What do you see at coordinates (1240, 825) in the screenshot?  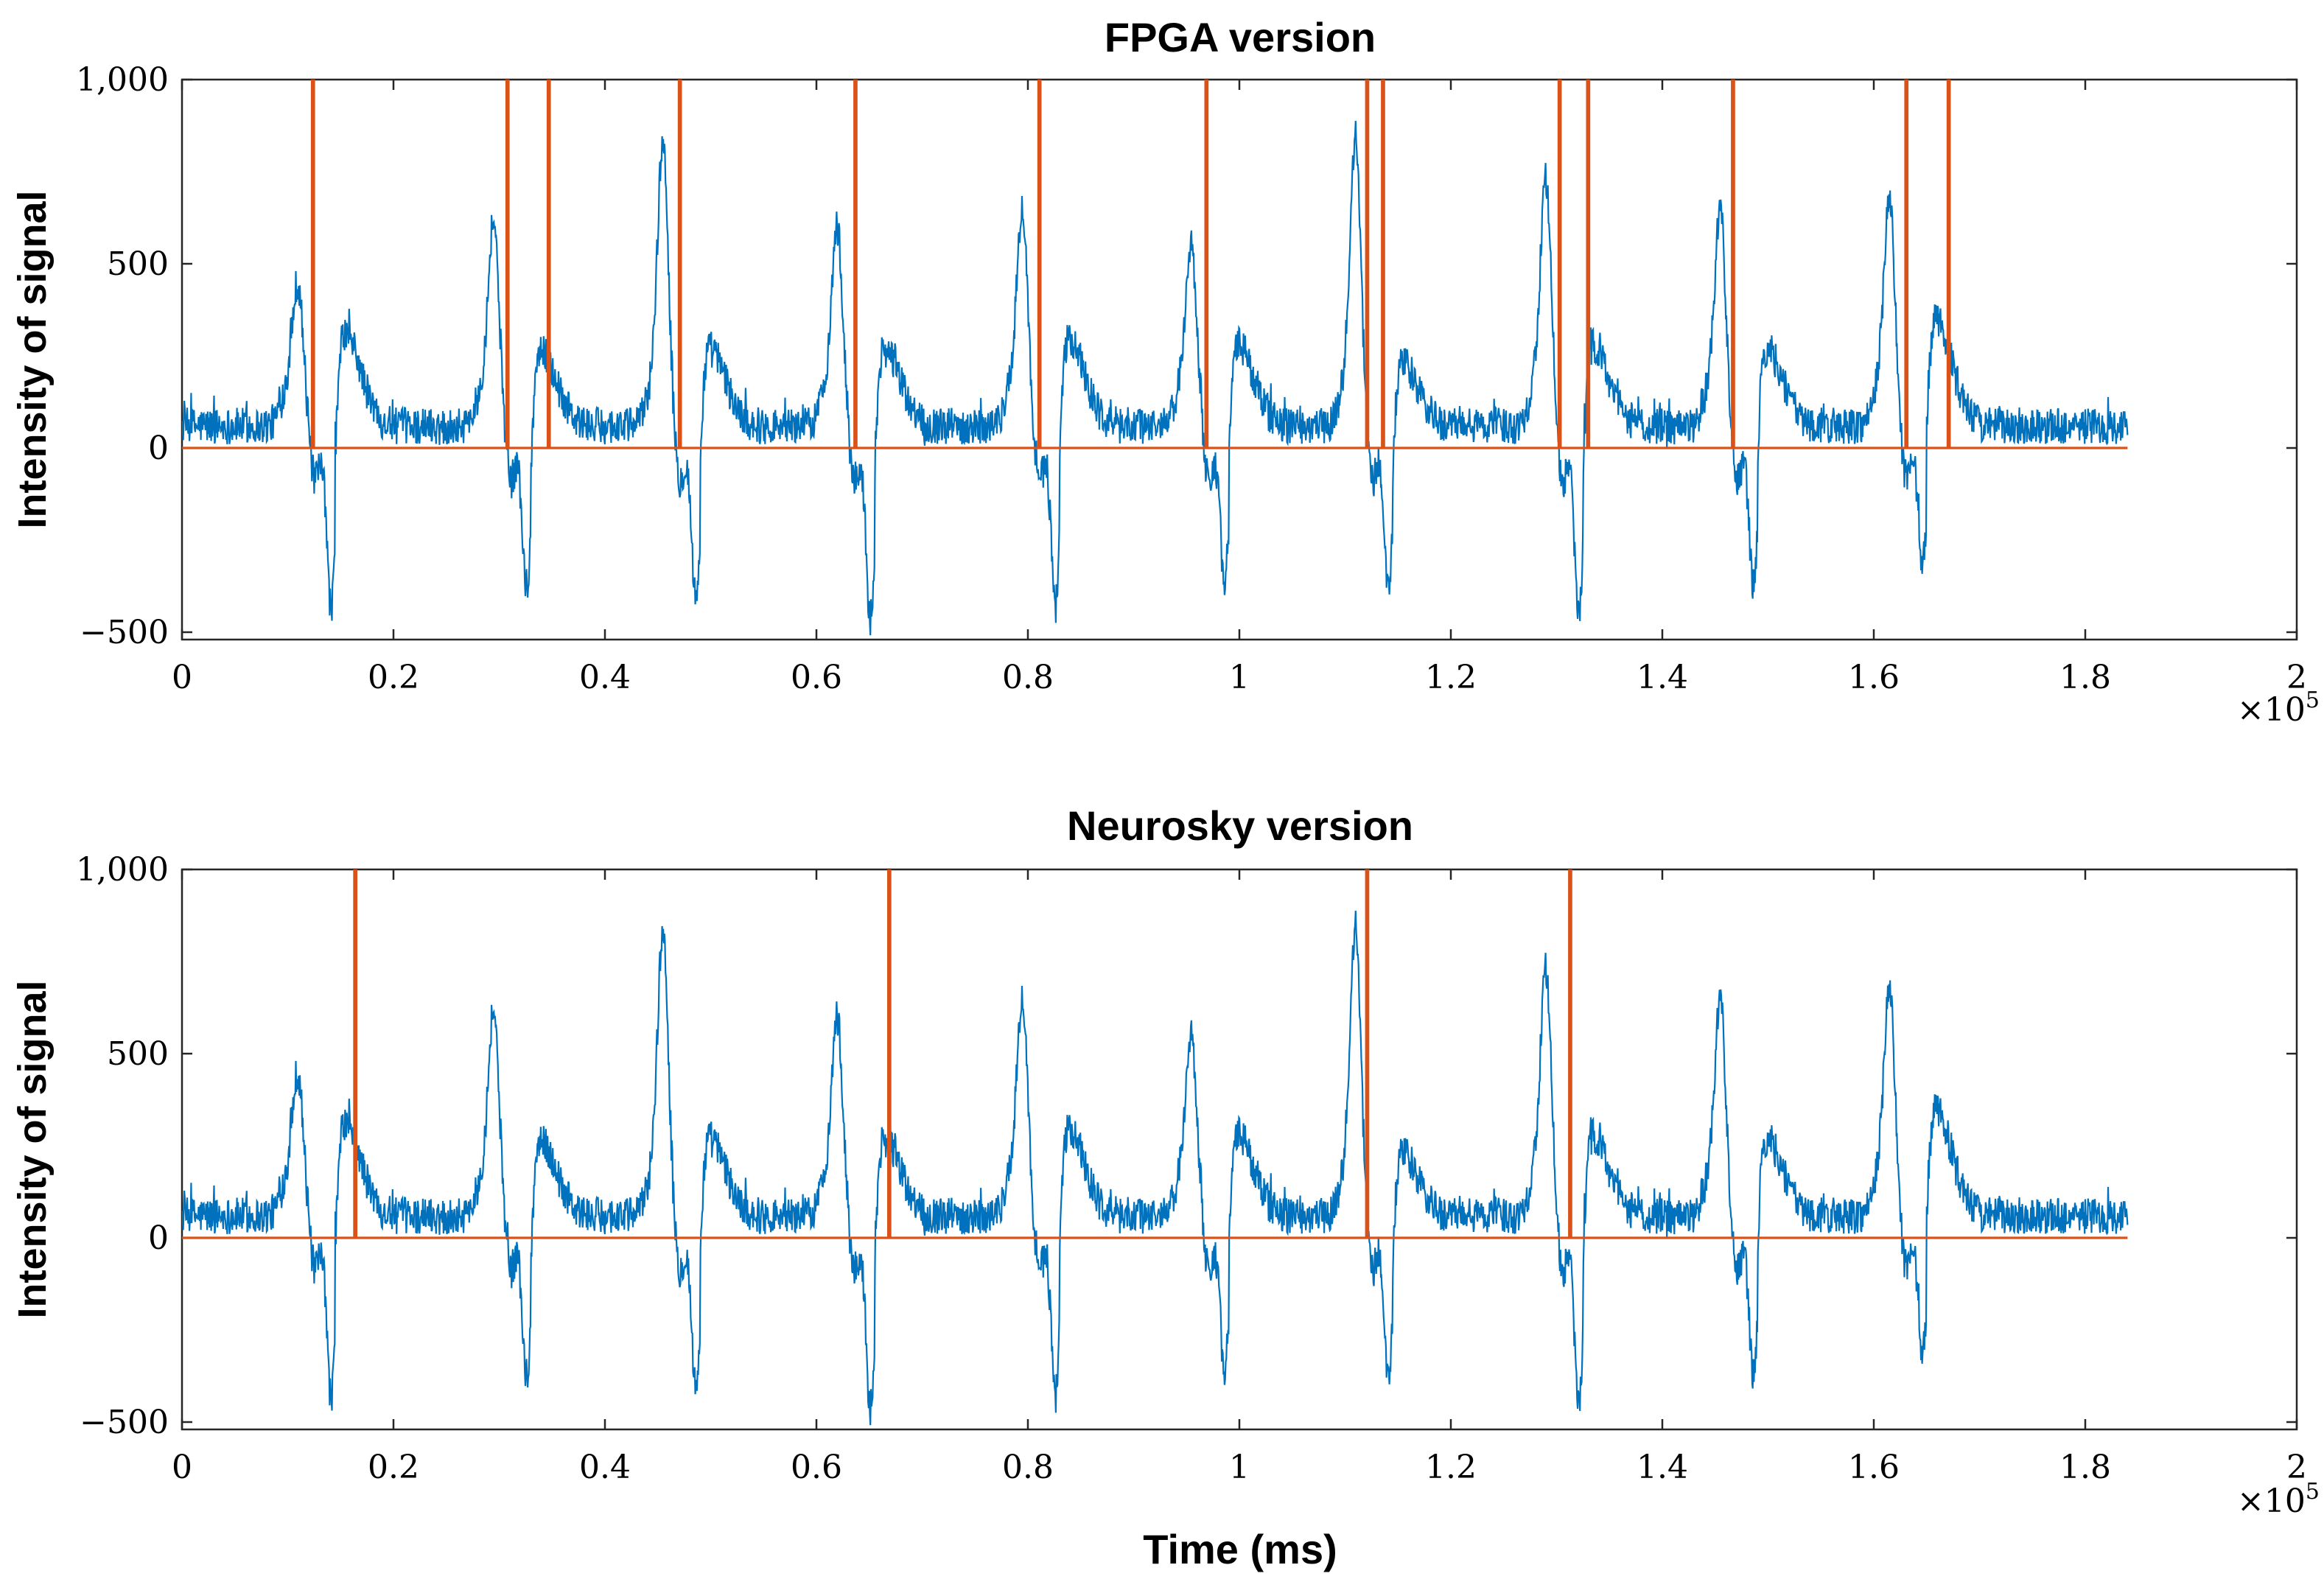 I see `chart-title: Neurosky version` at bounding box center [1240, 825].